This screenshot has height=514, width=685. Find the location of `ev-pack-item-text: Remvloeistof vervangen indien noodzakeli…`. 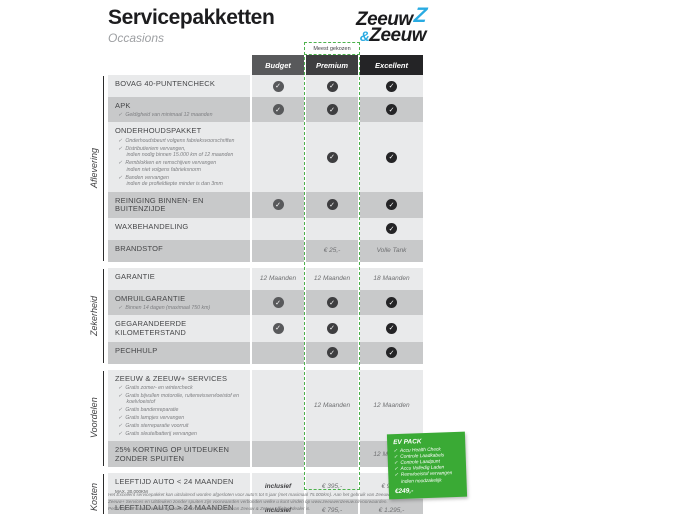

ev-pack-item-text: Remvloeistof vervangen indien noodzakeli… is located at coordinates (426, 478).